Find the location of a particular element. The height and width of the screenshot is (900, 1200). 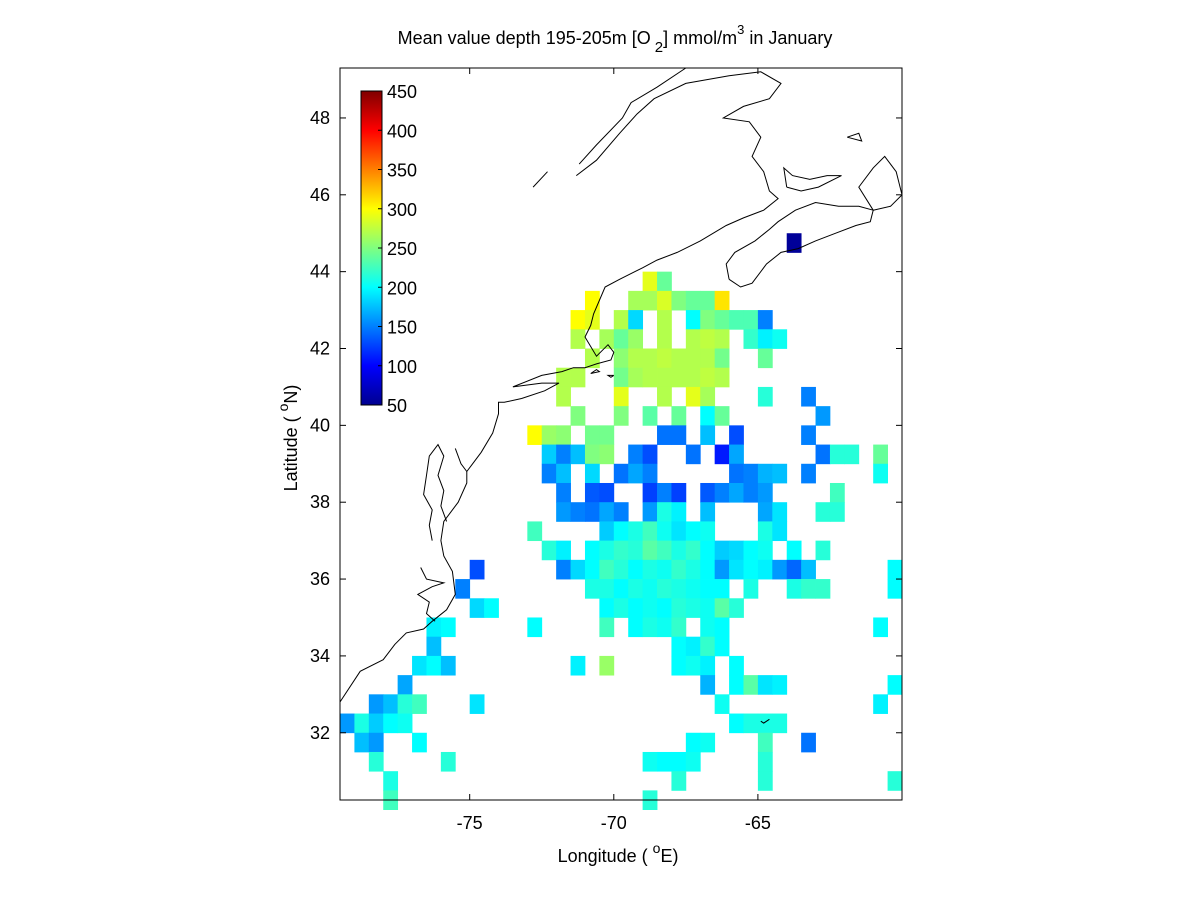

x-tick-label: -65 is located at coordinates (758, 823).